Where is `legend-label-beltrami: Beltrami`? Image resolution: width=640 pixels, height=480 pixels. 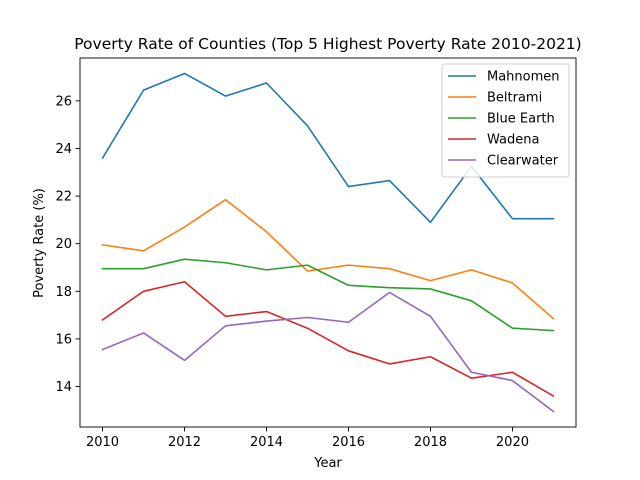
legend-label-beltrami: Beltrami is located at coordinates (514, 98).